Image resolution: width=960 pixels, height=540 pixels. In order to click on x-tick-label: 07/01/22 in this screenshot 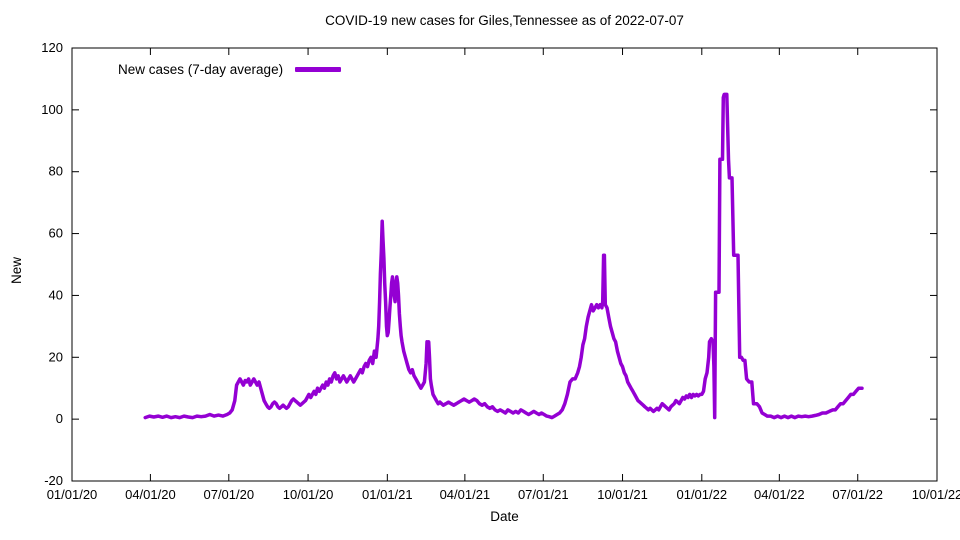, I will do `click(857, 494)`.